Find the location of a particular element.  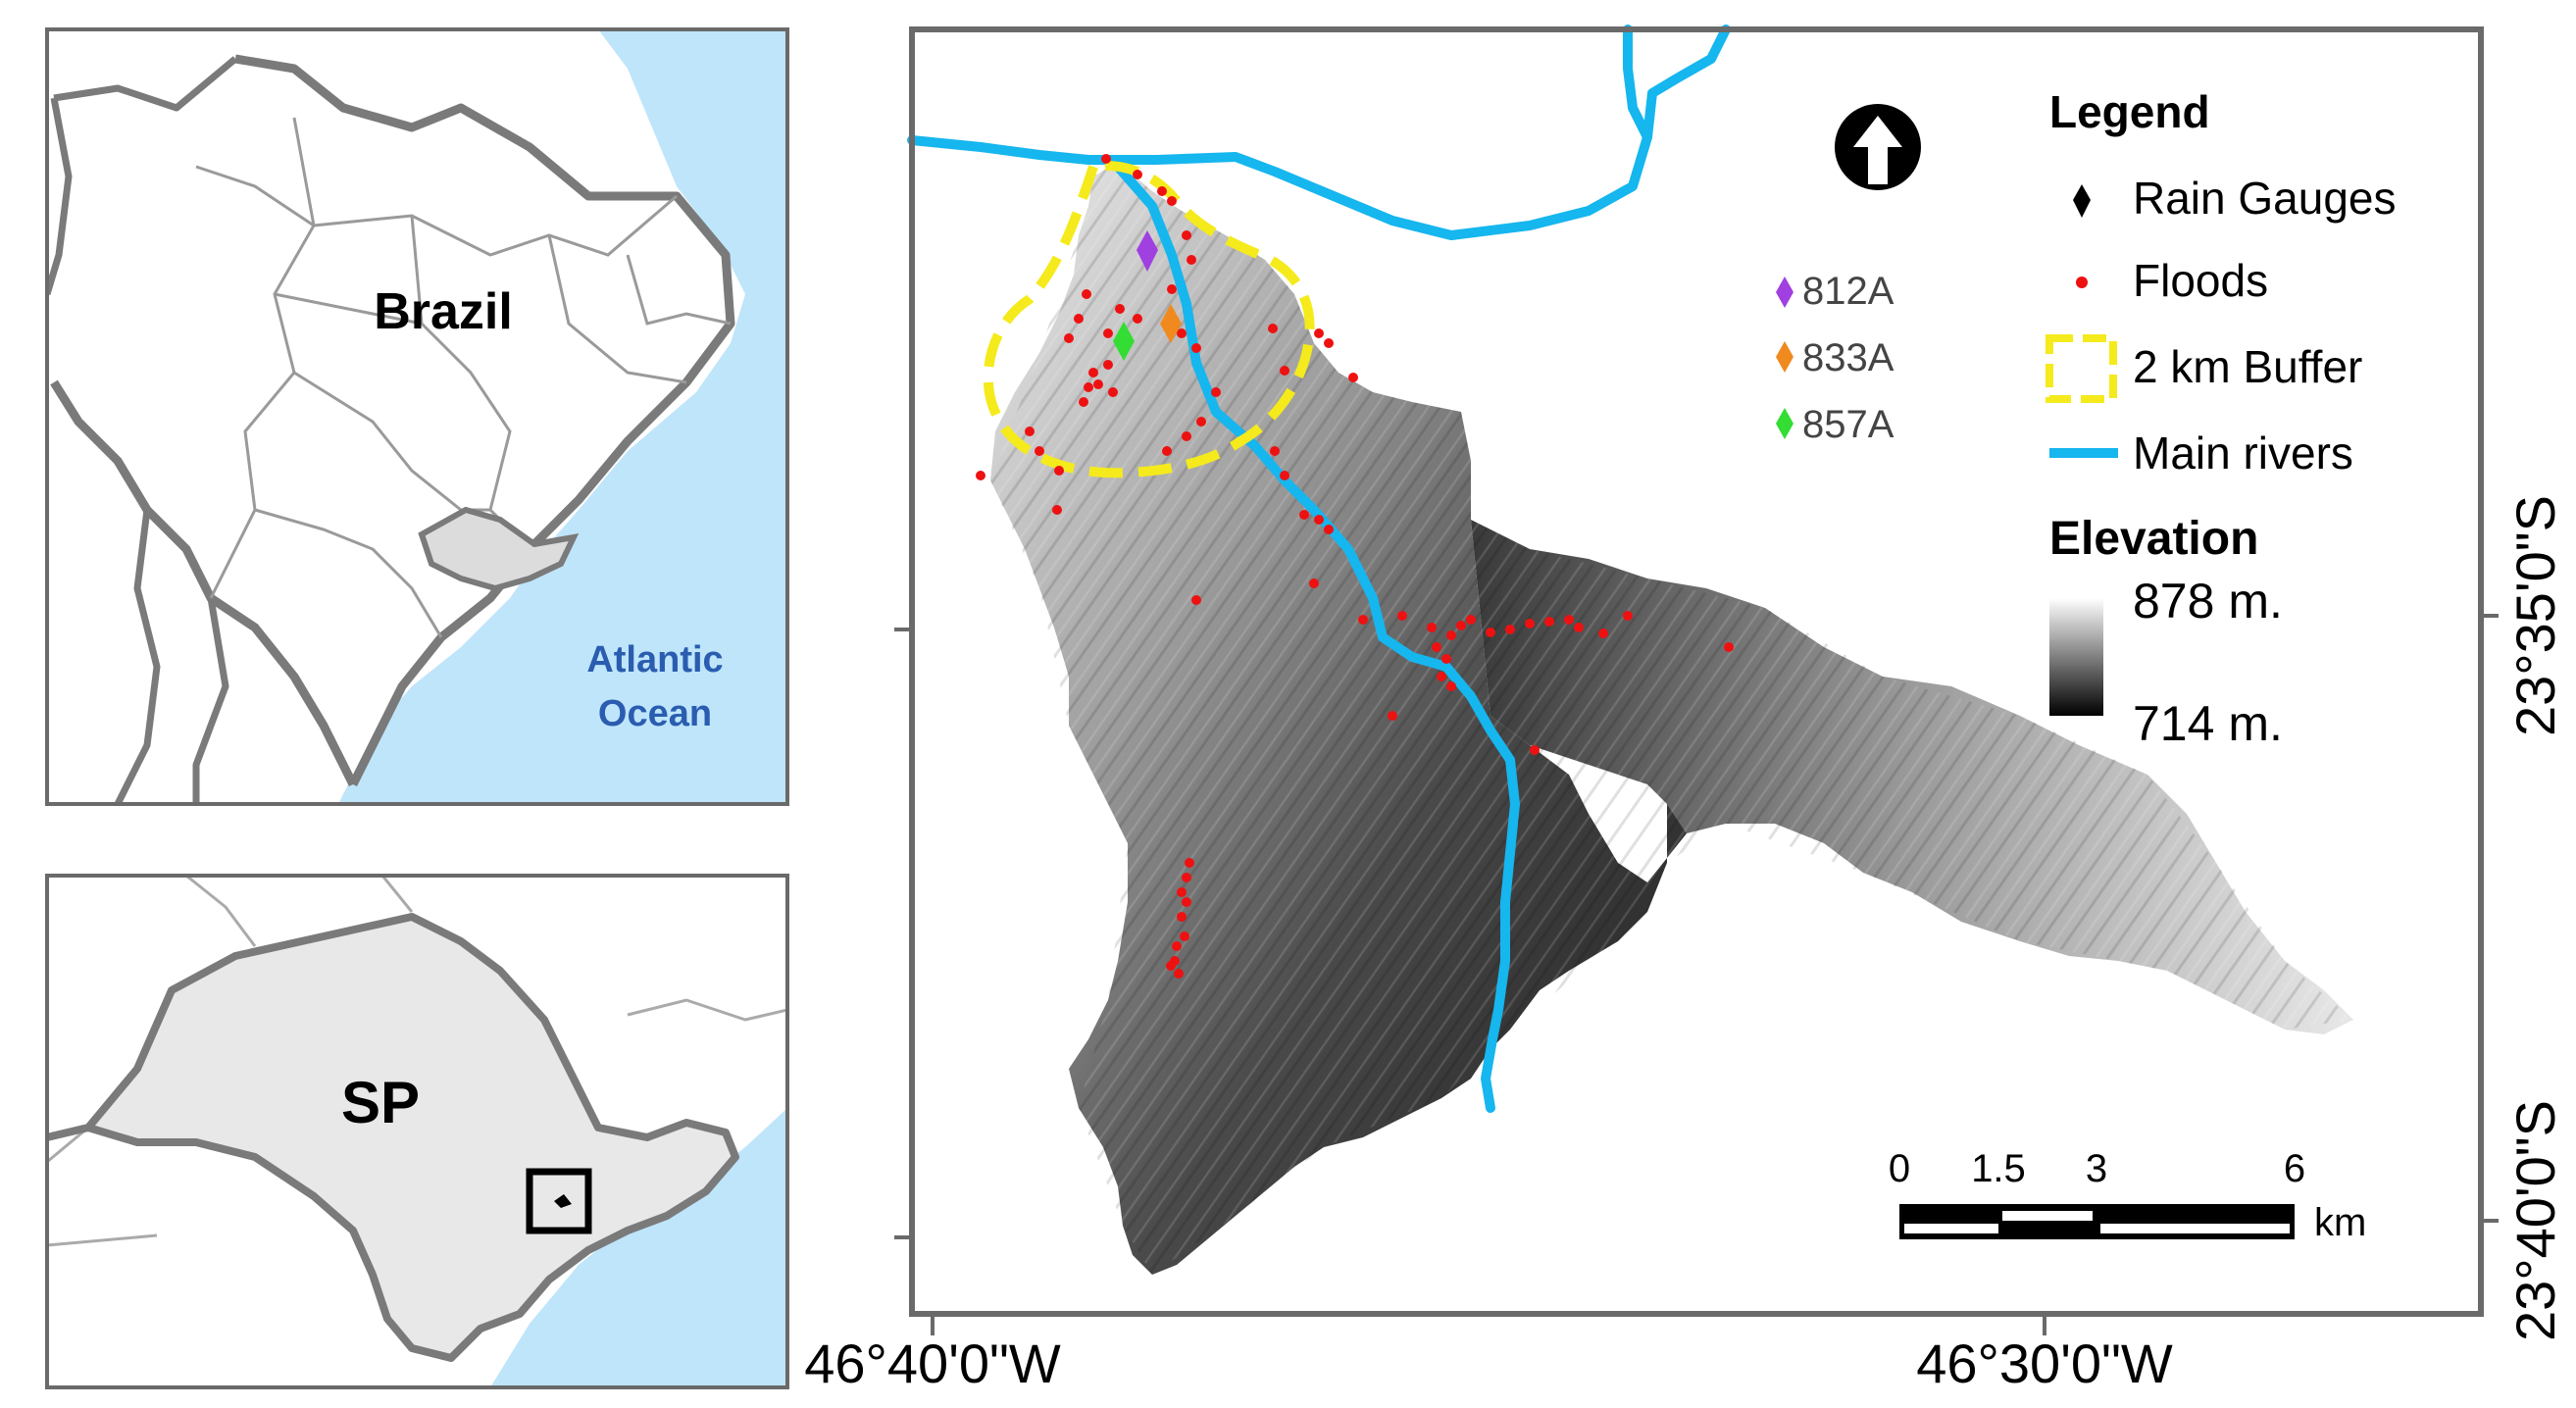

buffer-legend-label: 2 km Buffer is located at coordinates (2247, 366).